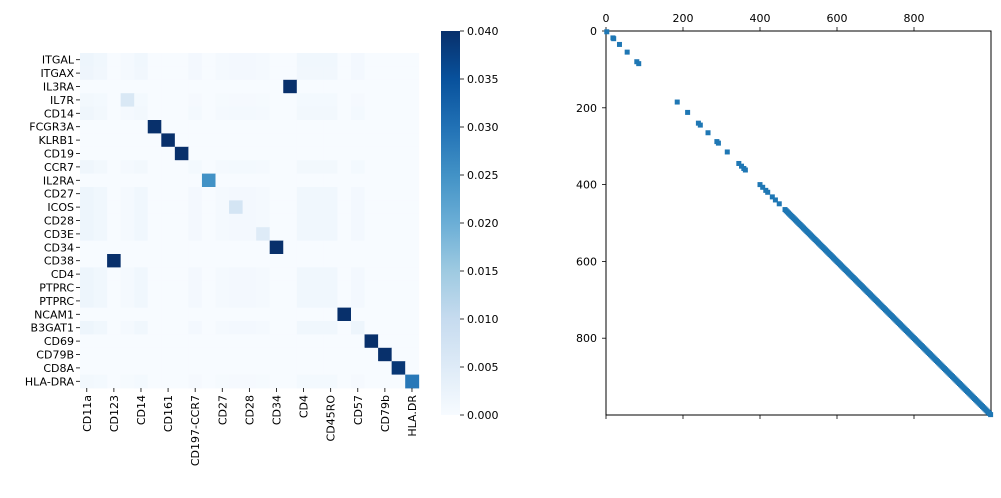  Describe the element at coordinates (483, 415) in the screenshot. I see `colorbar-tick-label: 0.000` at that location.